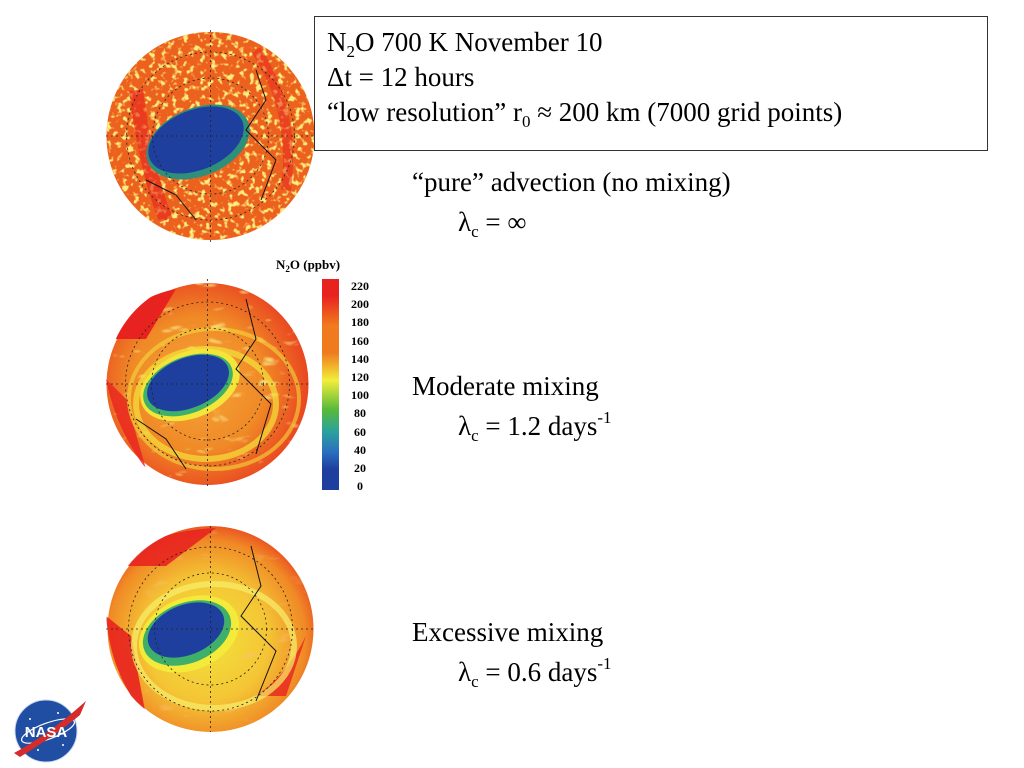 The width and height of the screenshot is (1024, 768). What do you see at coordinates (401, 77) in the screenshot?
I see `timestep-line: Δt = 12 hours` at bounding box center [401, 77].